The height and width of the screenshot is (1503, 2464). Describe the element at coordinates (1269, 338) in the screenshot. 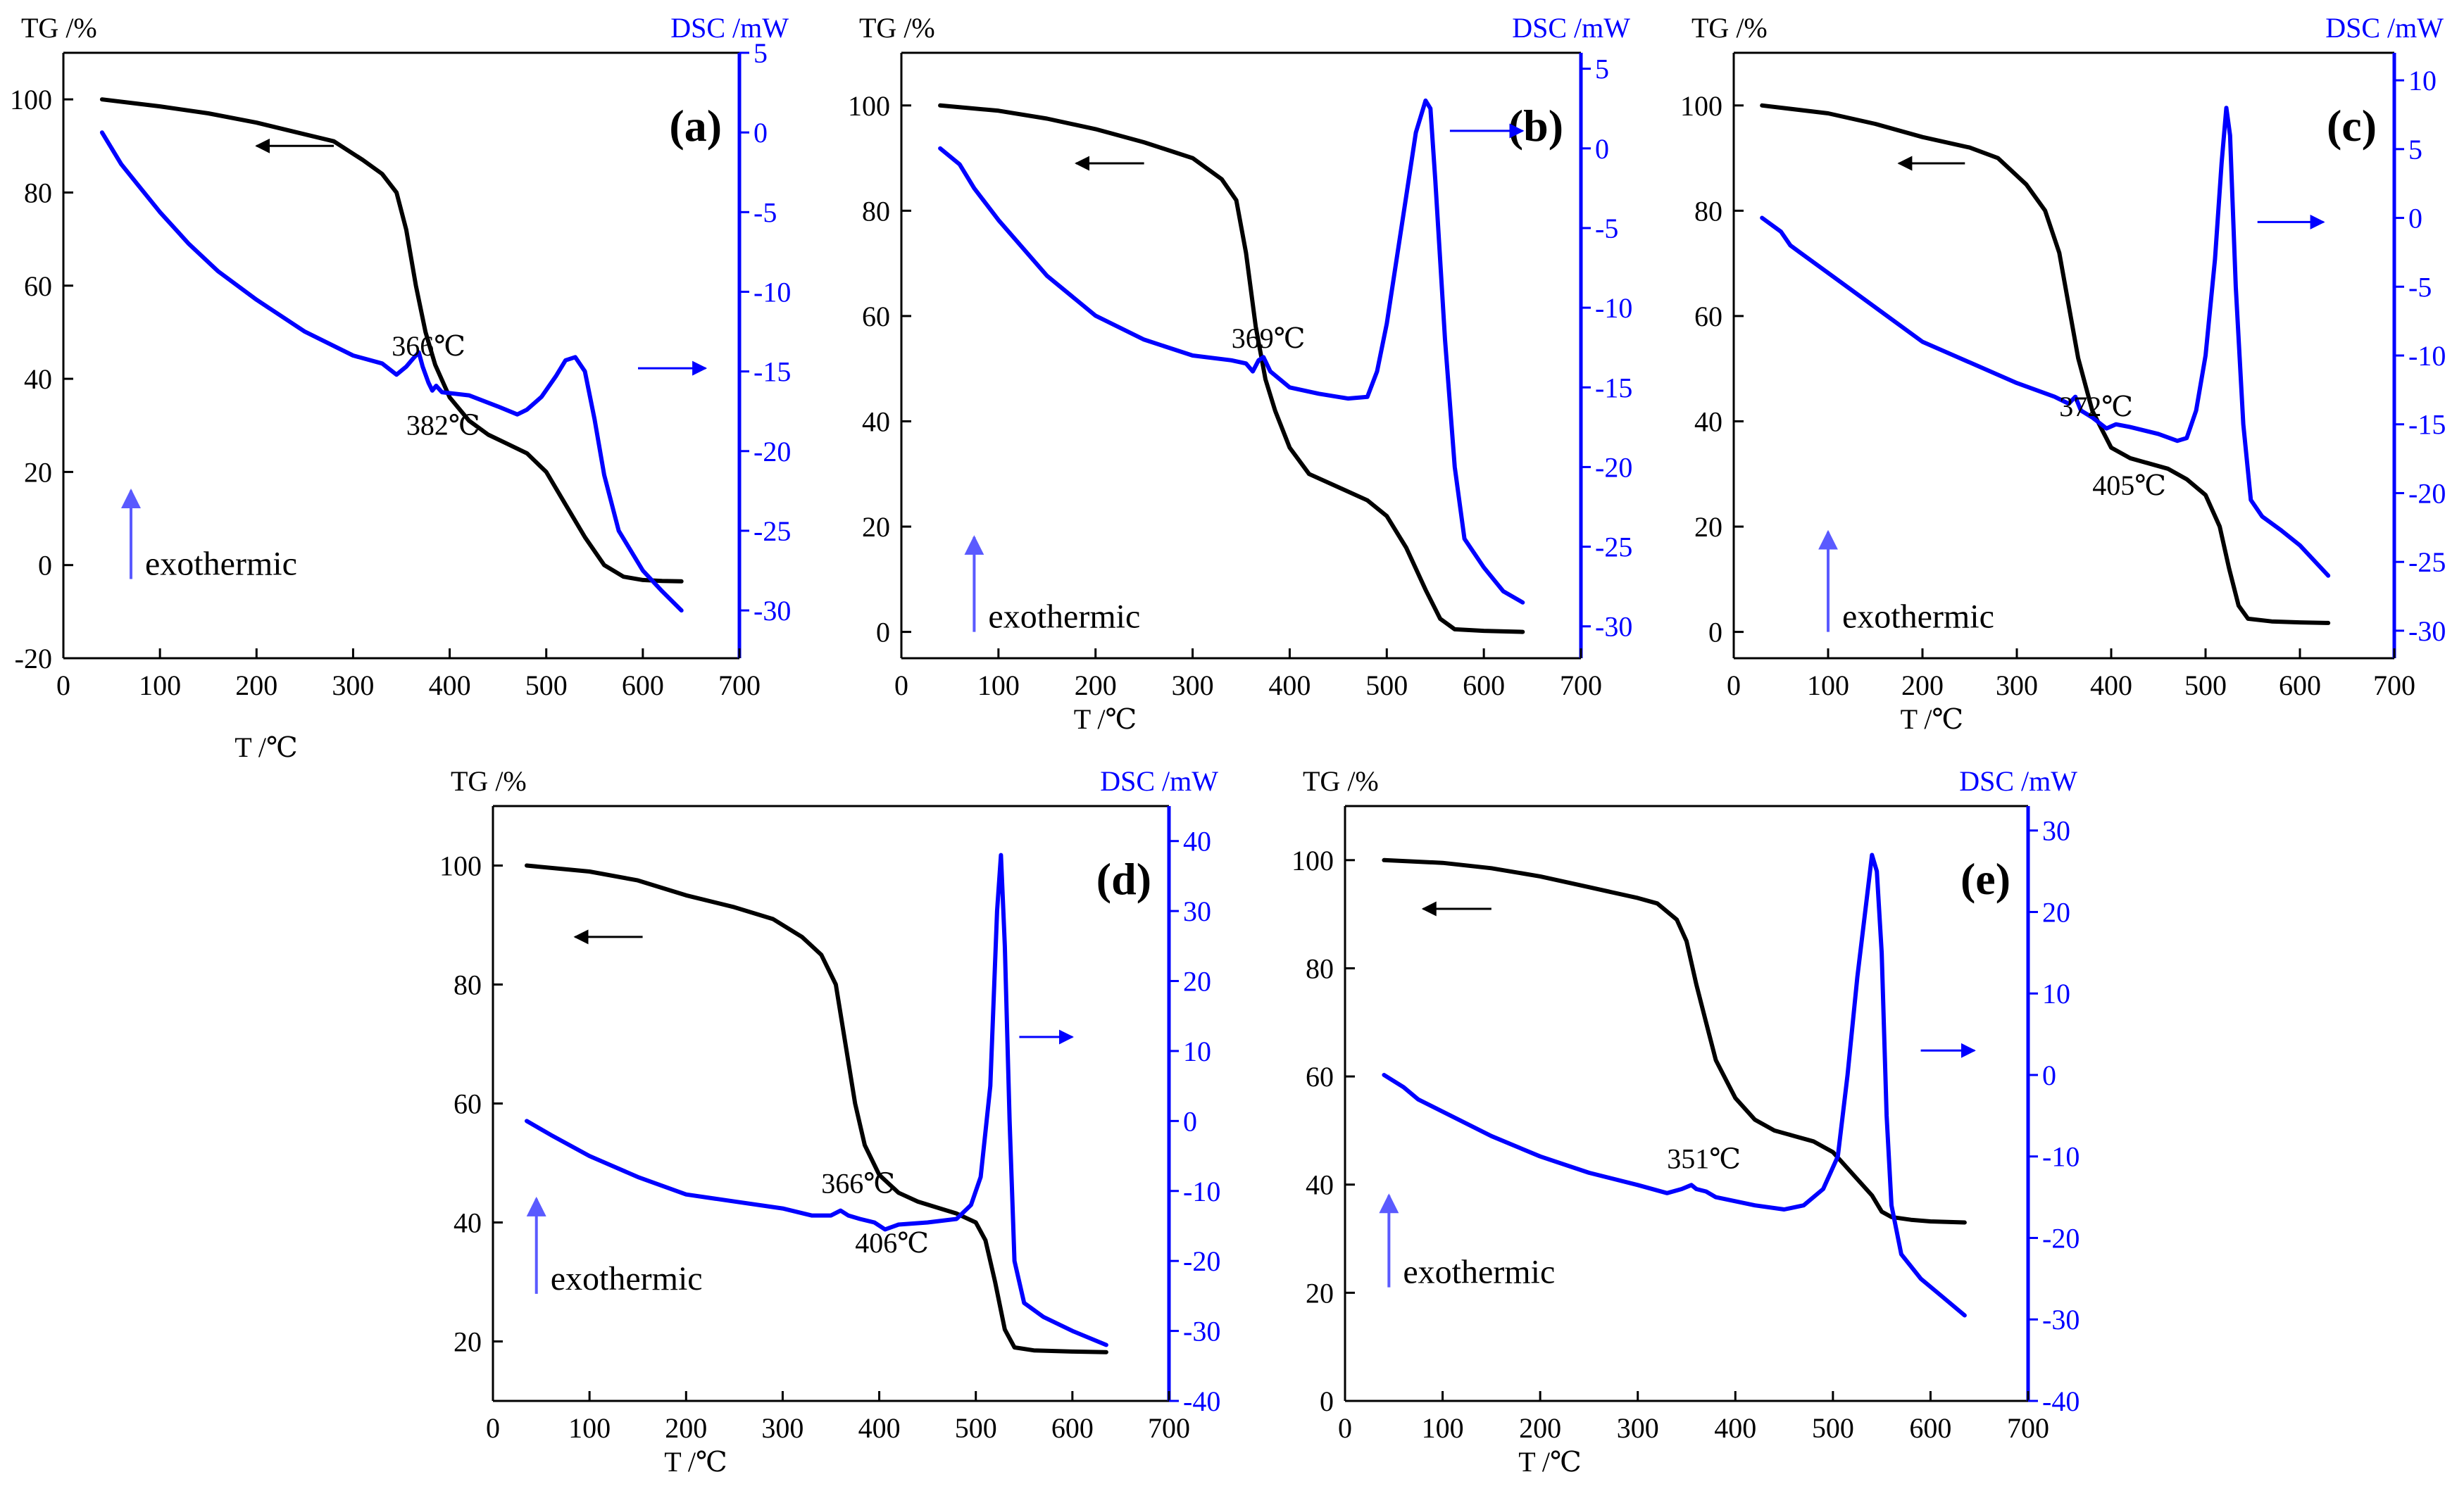

I see `peak-temperature-label: 369℃` at that location.